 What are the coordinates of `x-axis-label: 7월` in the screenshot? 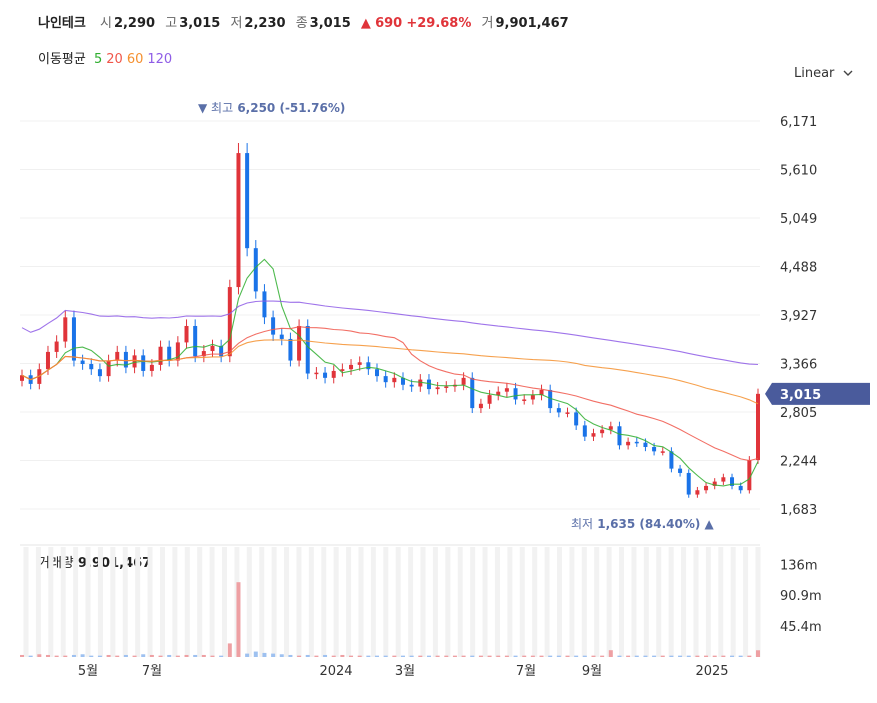 It's located at (526, 671).